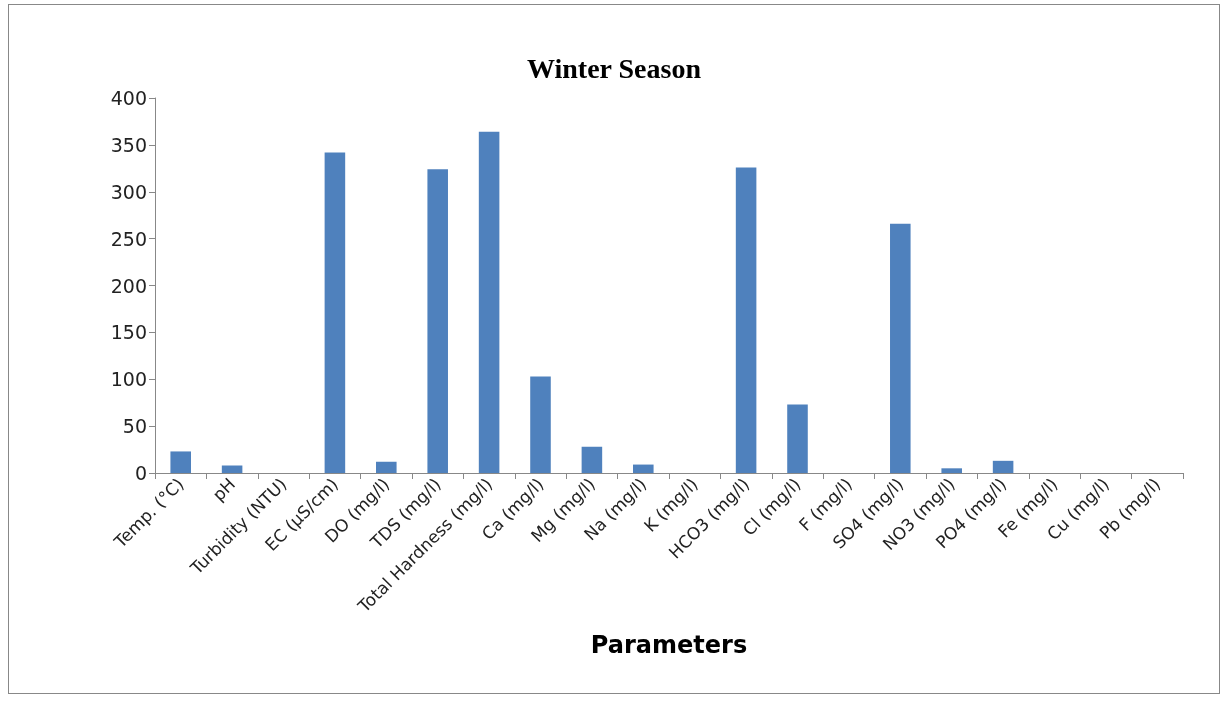 This screenshot has width=1227, height=702. I want to click on x-axis-title: Parameters, so click(669, 645).